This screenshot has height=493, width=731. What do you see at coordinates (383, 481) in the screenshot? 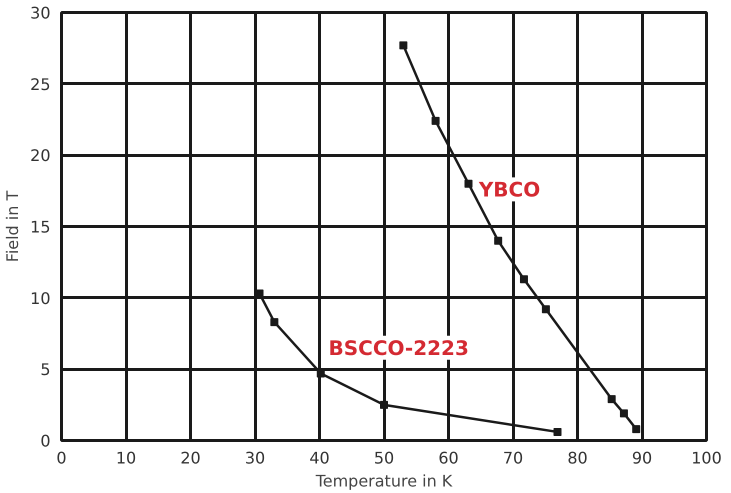
I see `x-axis-title: Temperature in K` at bounding box center [383, 481].